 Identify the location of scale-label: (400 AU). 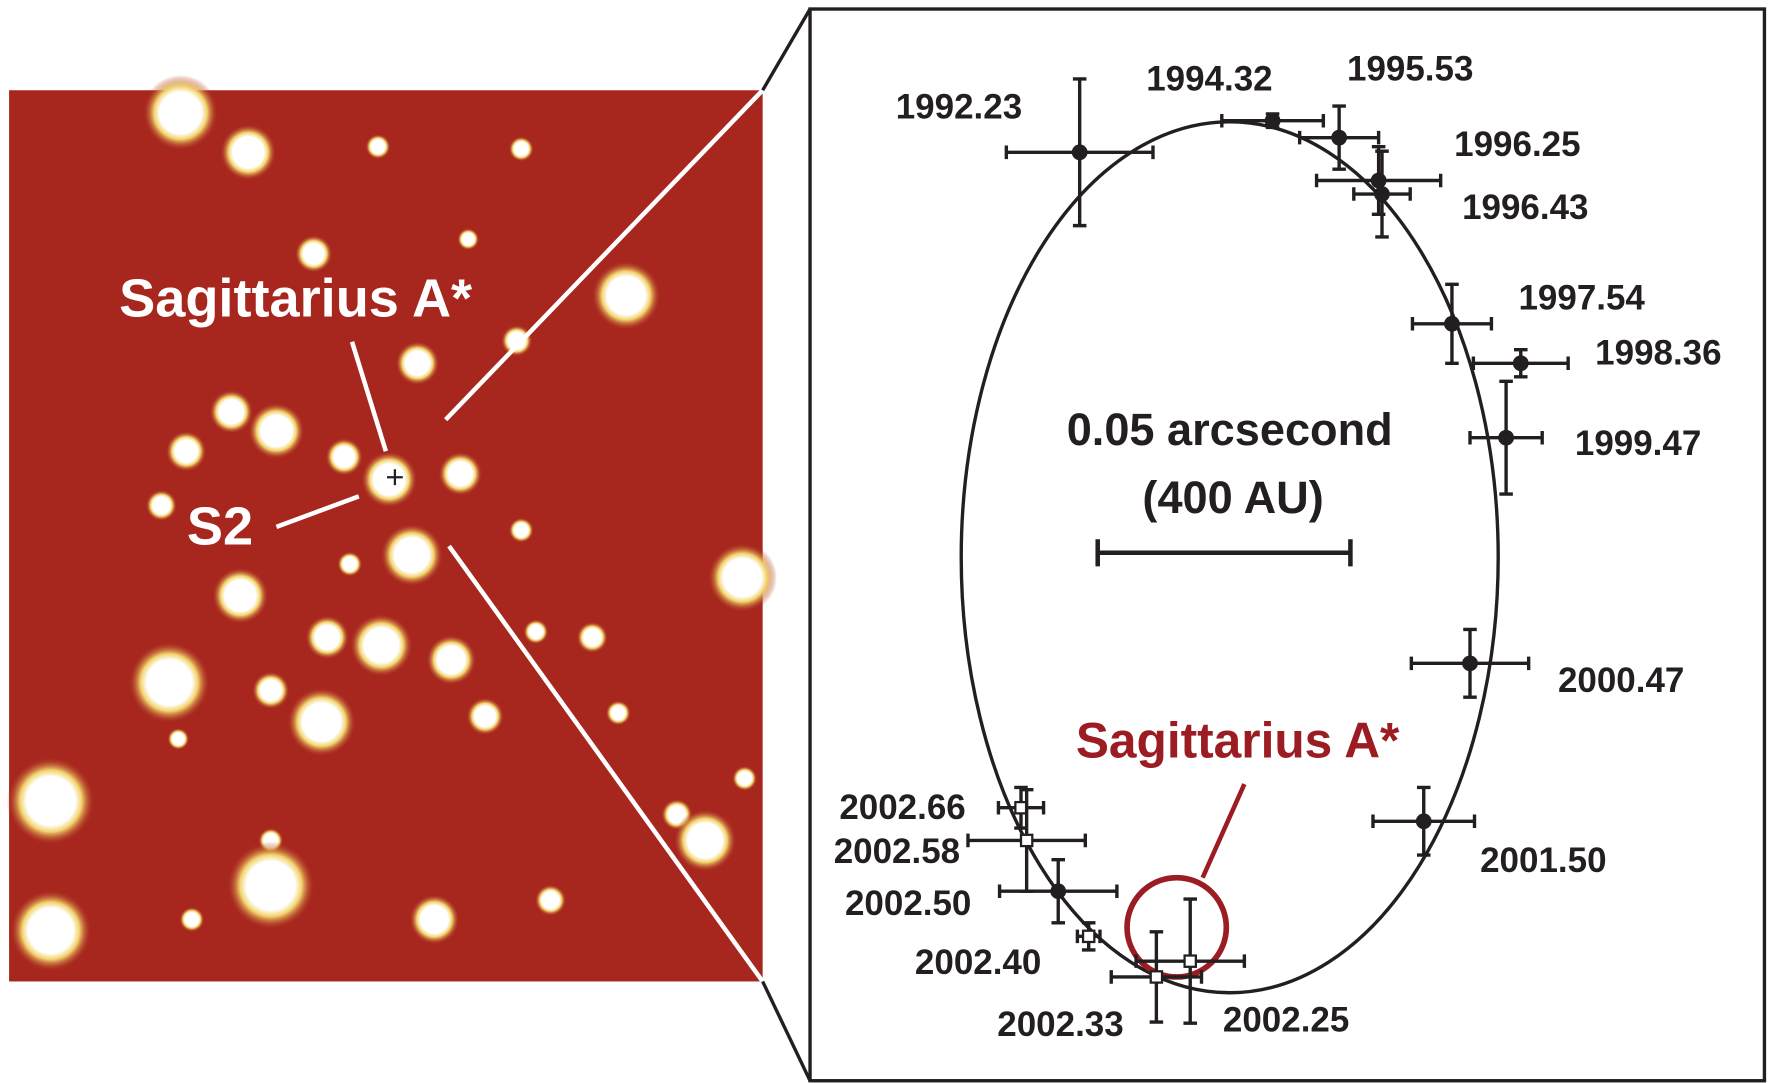
(1232, 497).